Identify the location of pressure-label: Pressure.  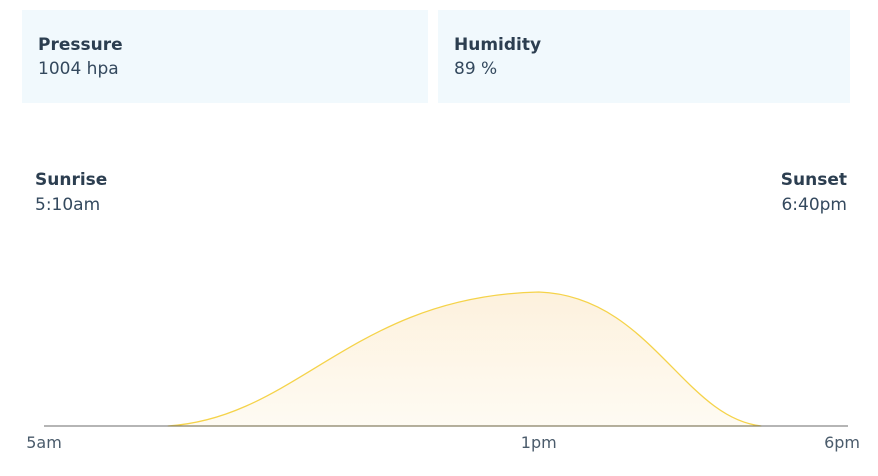
(80, 45).